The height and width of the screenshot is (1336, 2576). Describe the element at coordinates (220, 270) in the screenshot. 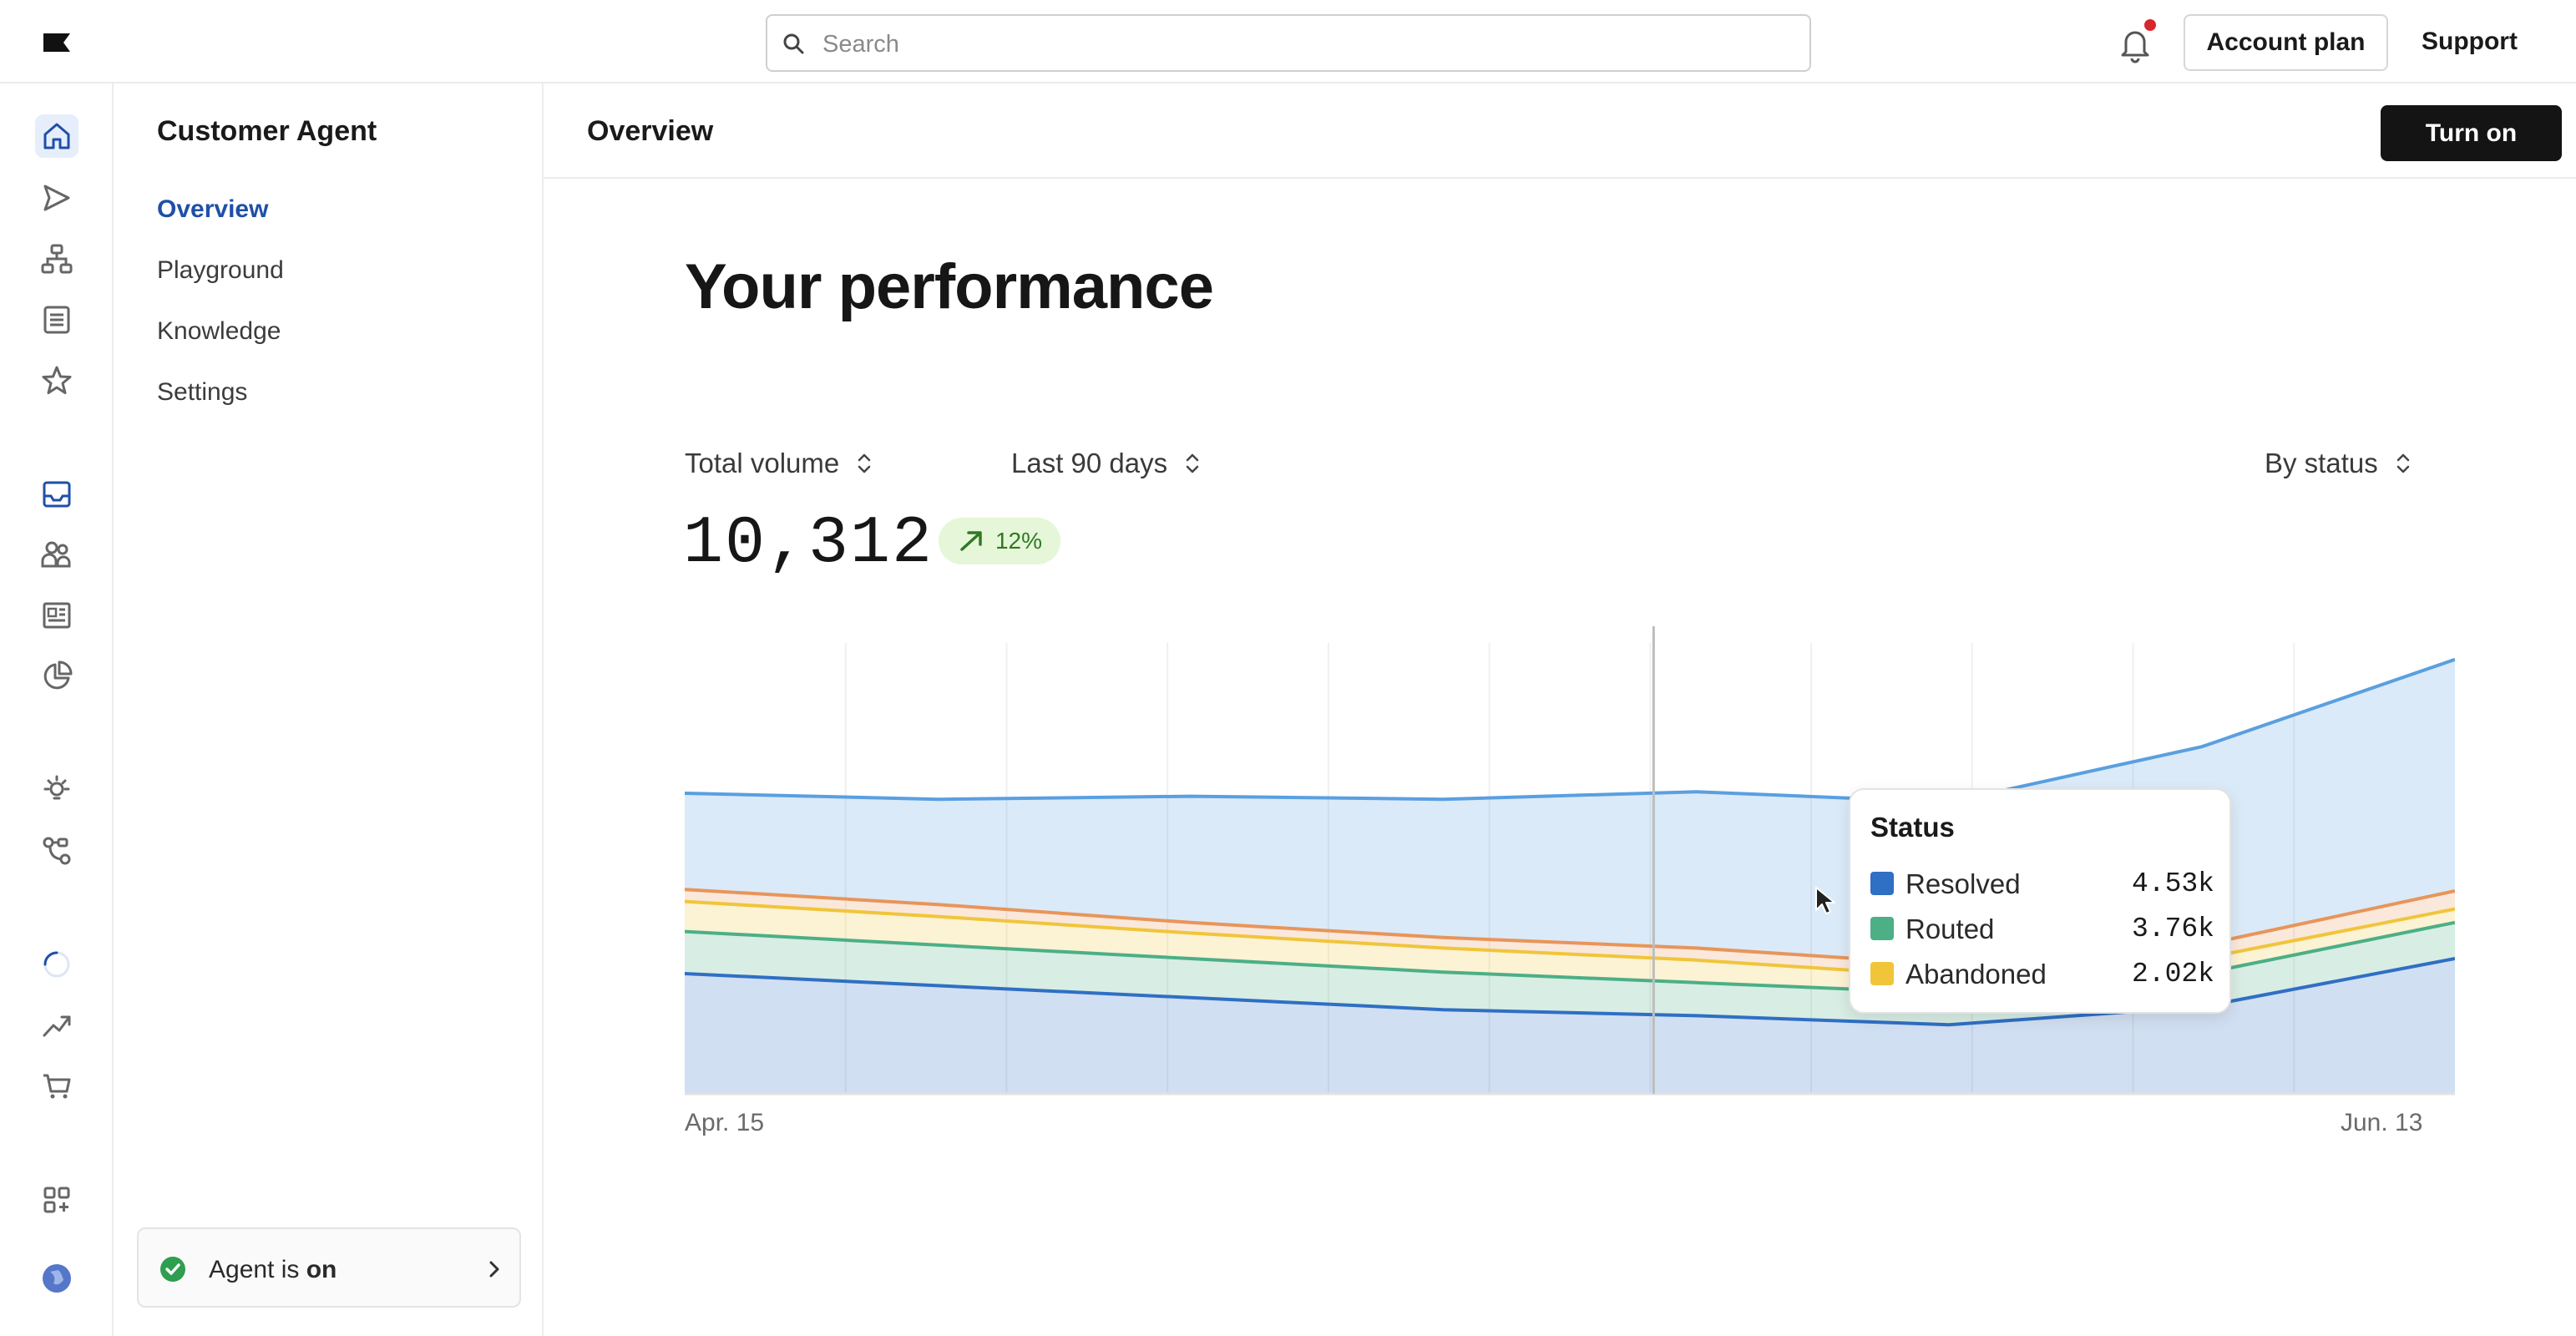

I see `nav-item-playground: Playground` at that location.